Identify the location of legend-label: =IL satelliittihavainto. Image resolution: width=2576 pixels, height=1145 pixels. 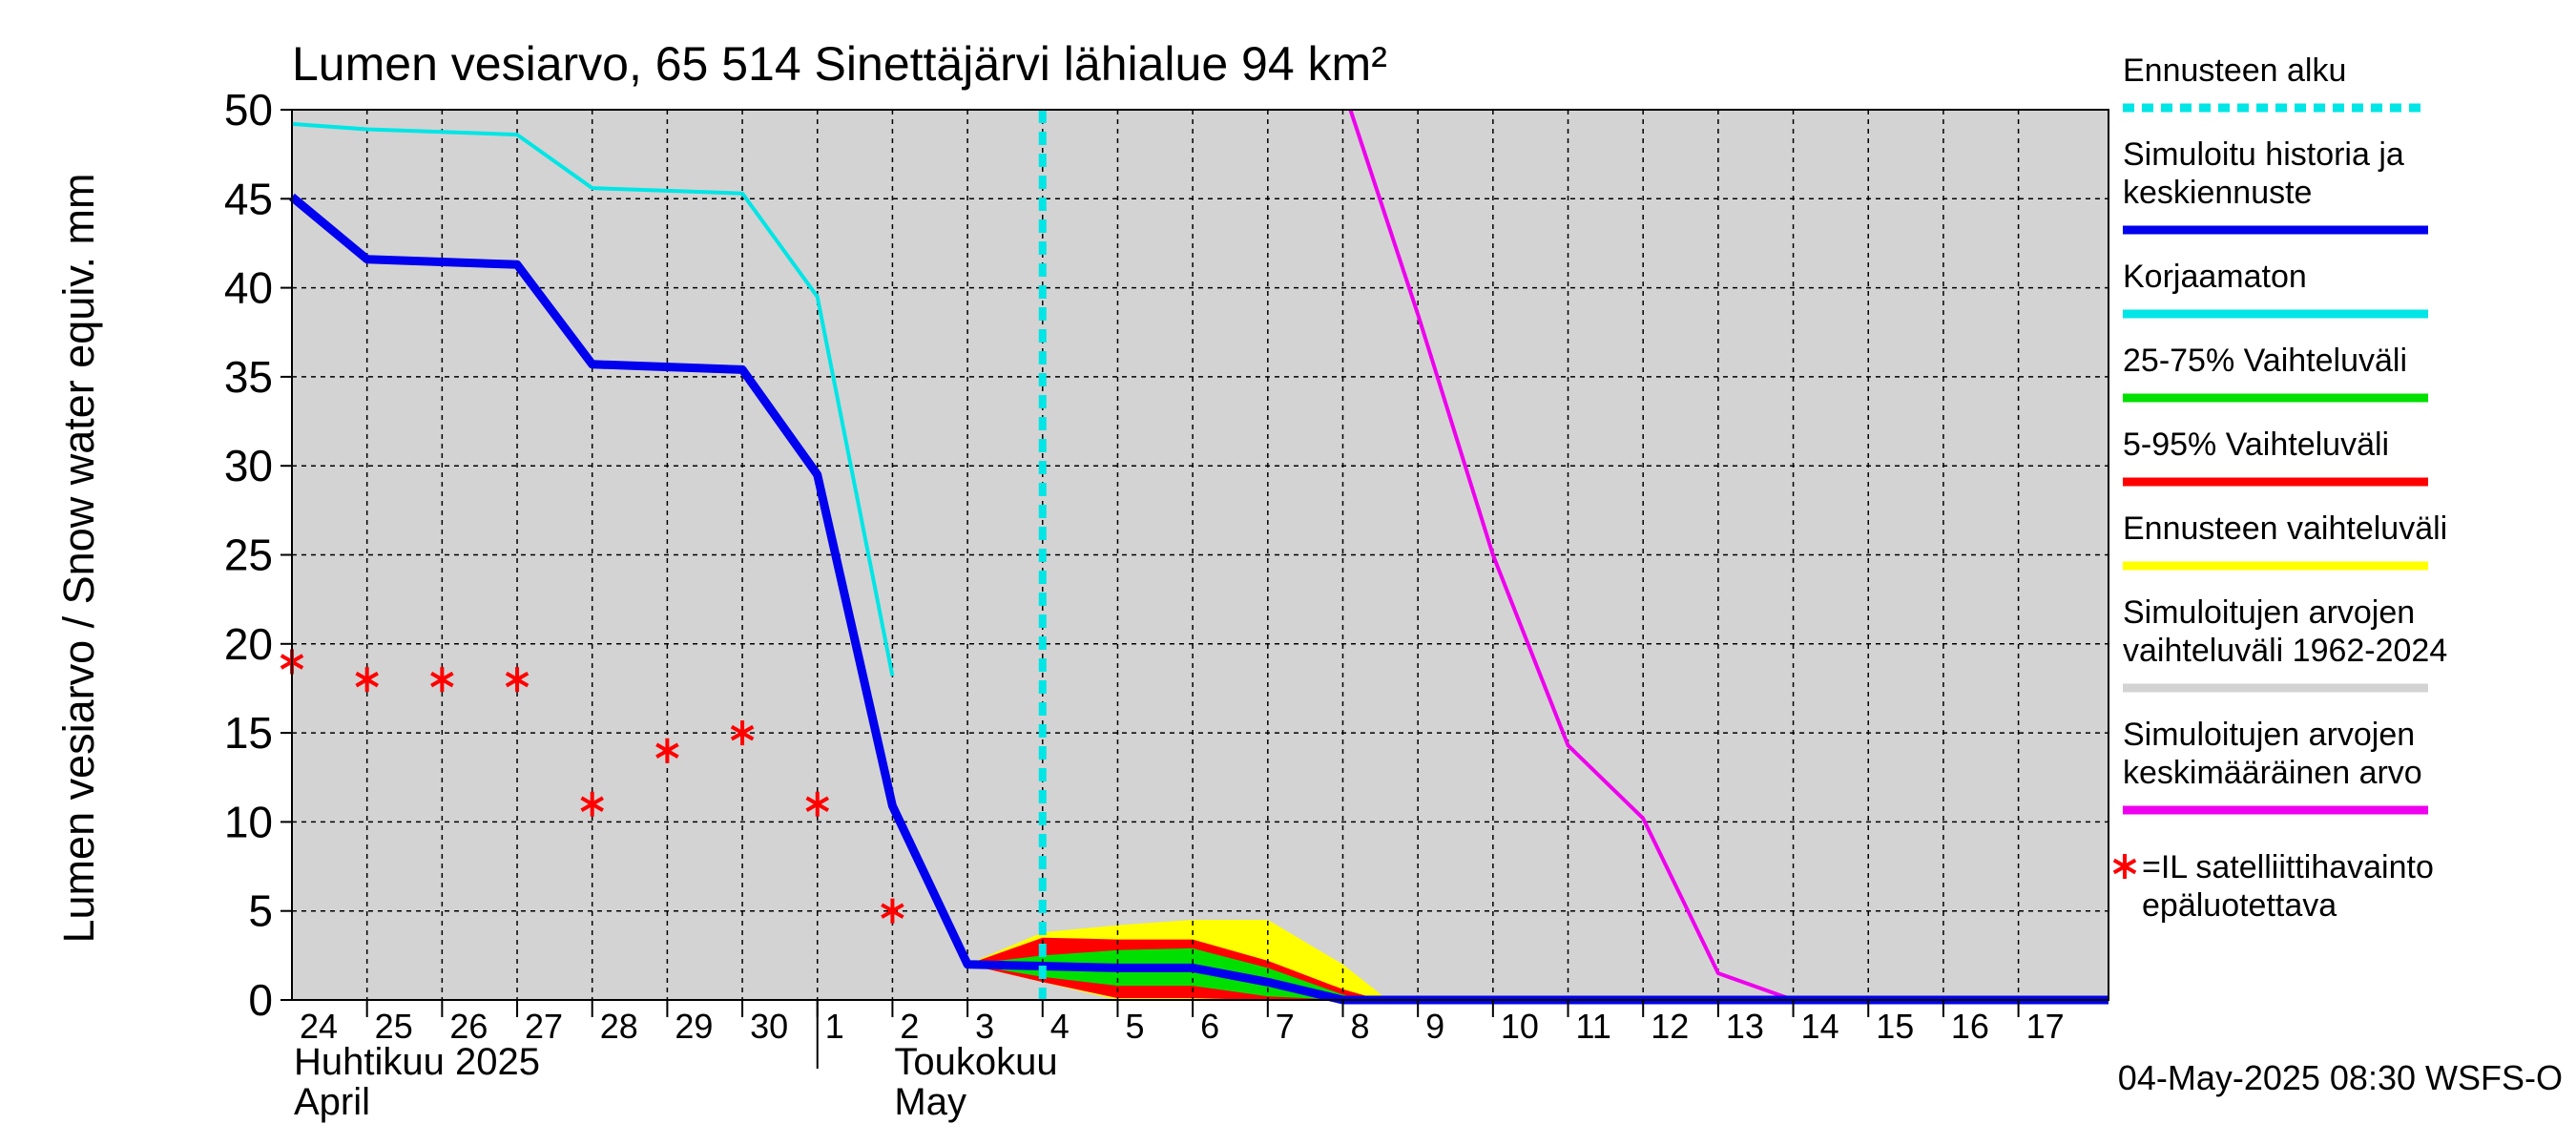
(2288, 867).